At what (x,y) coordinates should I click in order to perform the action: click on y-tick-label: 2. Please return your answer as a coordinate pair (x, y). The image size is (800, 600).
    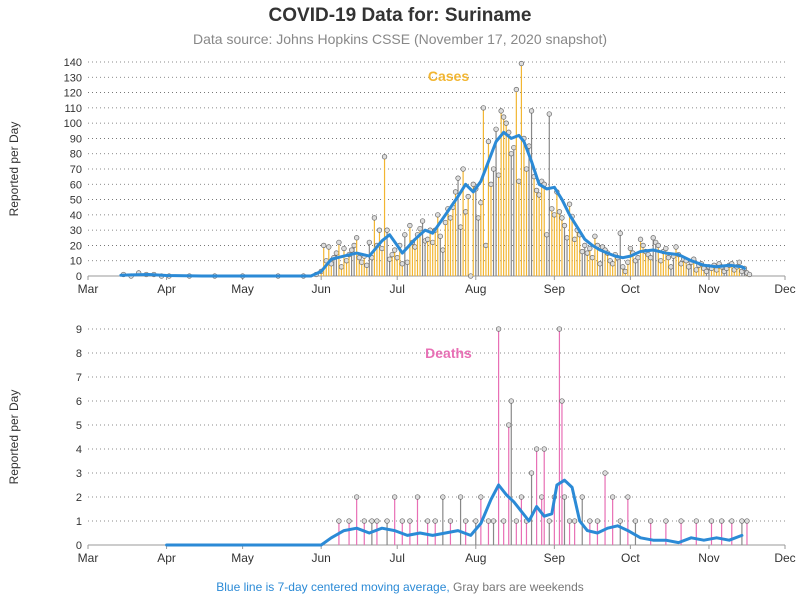
    Looking at the image, I should click on (79, 498).